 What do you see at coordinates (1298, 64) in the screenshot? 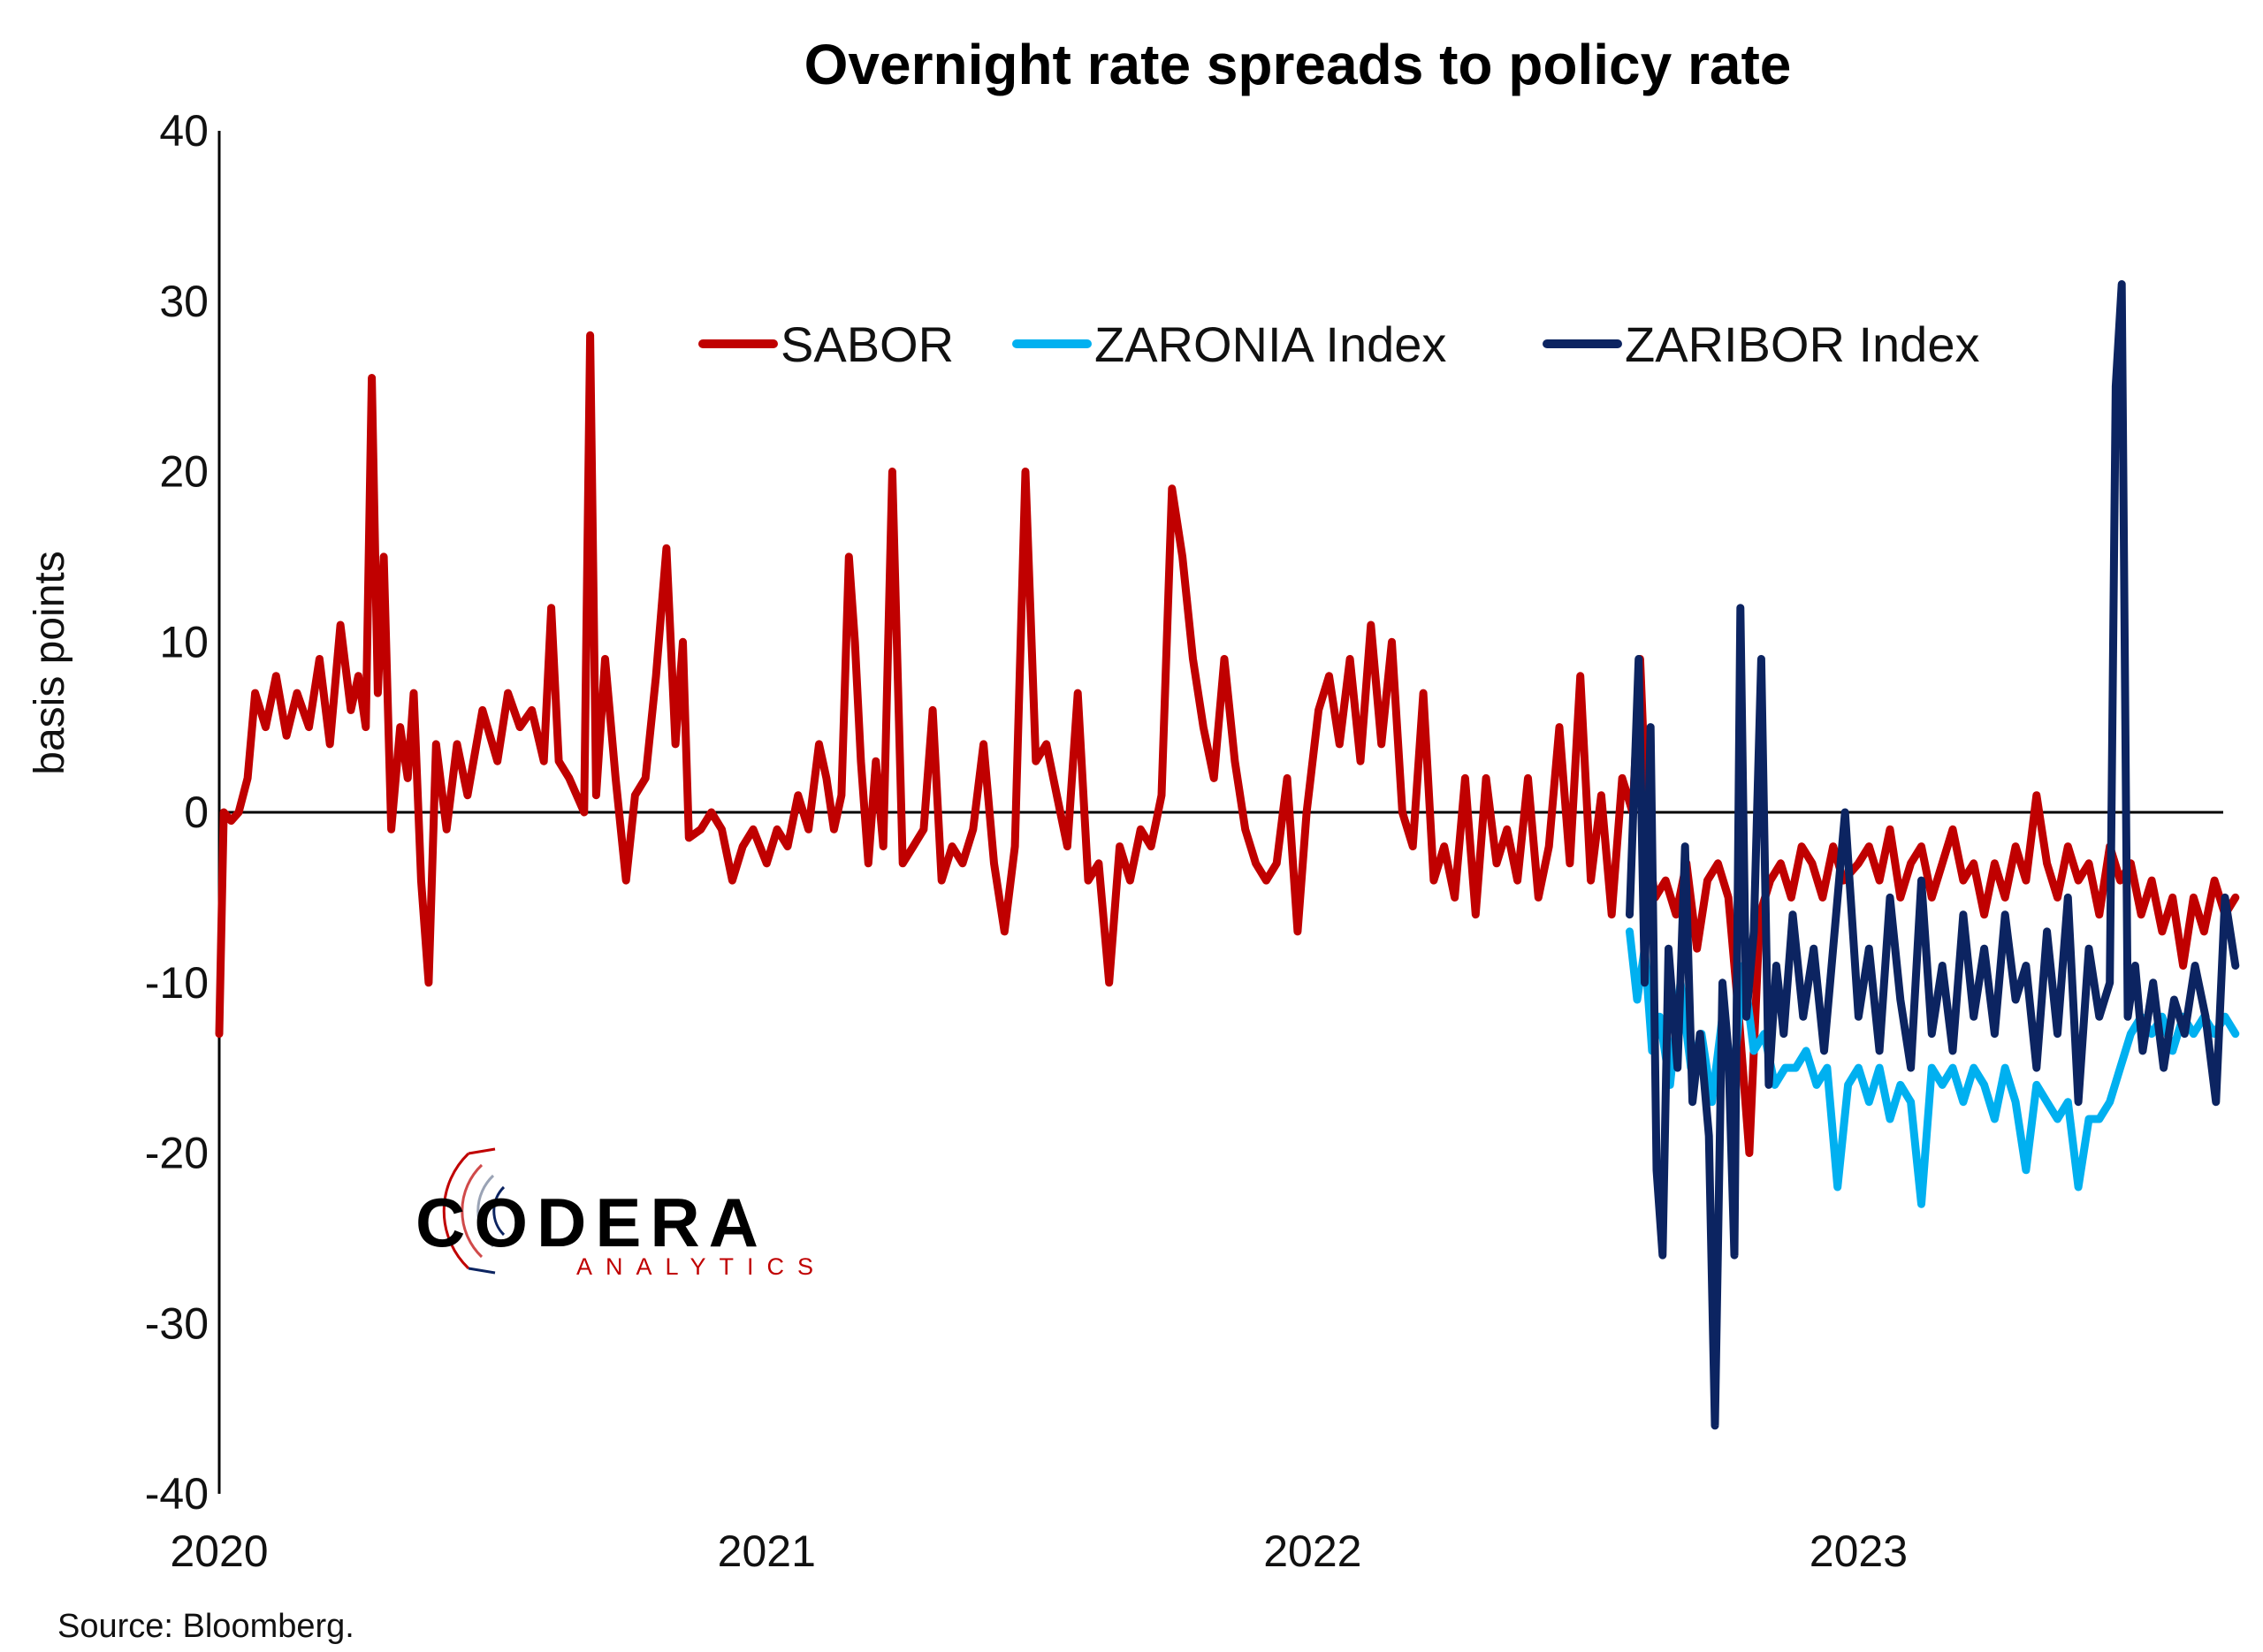
I see `chart-title: Overnight rate spreads to policy rate` at bounding box center [1298, 64].